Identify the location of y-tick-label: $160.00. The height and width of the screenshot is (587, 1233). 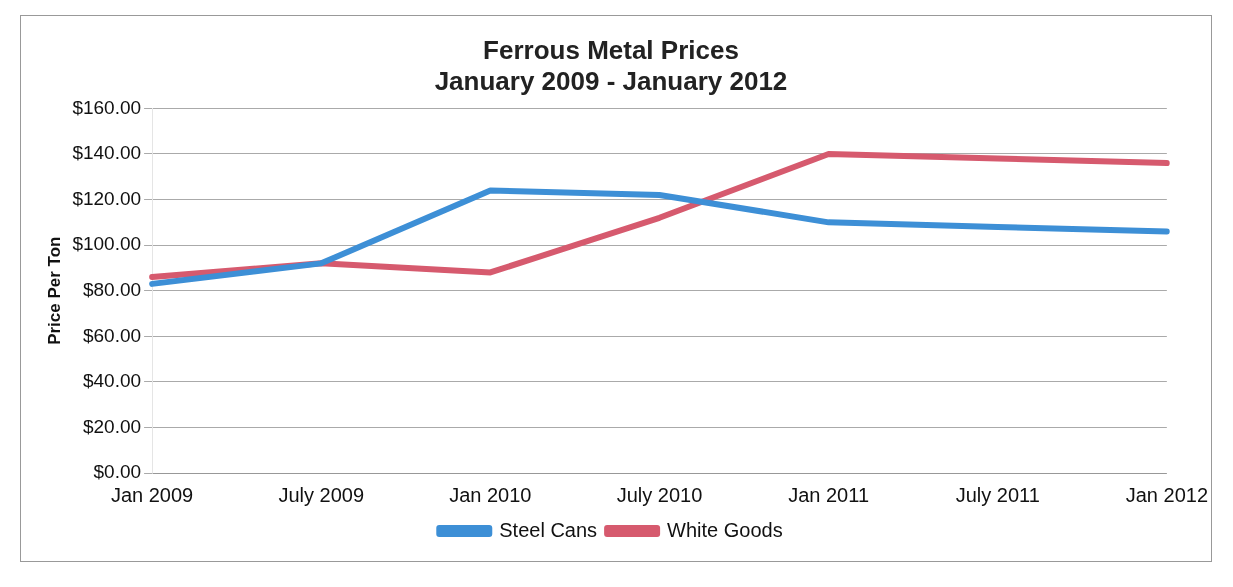
(107, 107).